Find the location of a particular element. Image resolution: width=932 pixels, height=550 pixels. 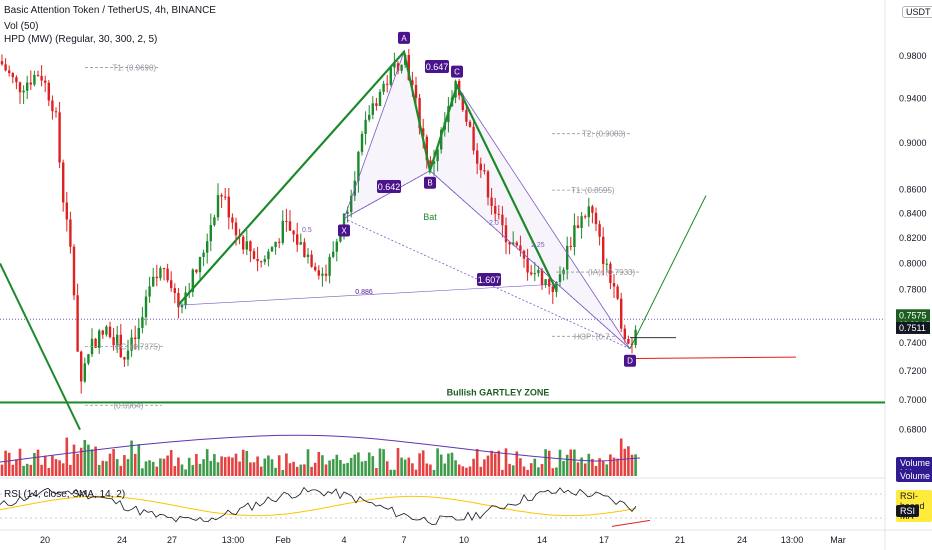

y-tick-label: 0.6800 is located at coordinates (913, 430).